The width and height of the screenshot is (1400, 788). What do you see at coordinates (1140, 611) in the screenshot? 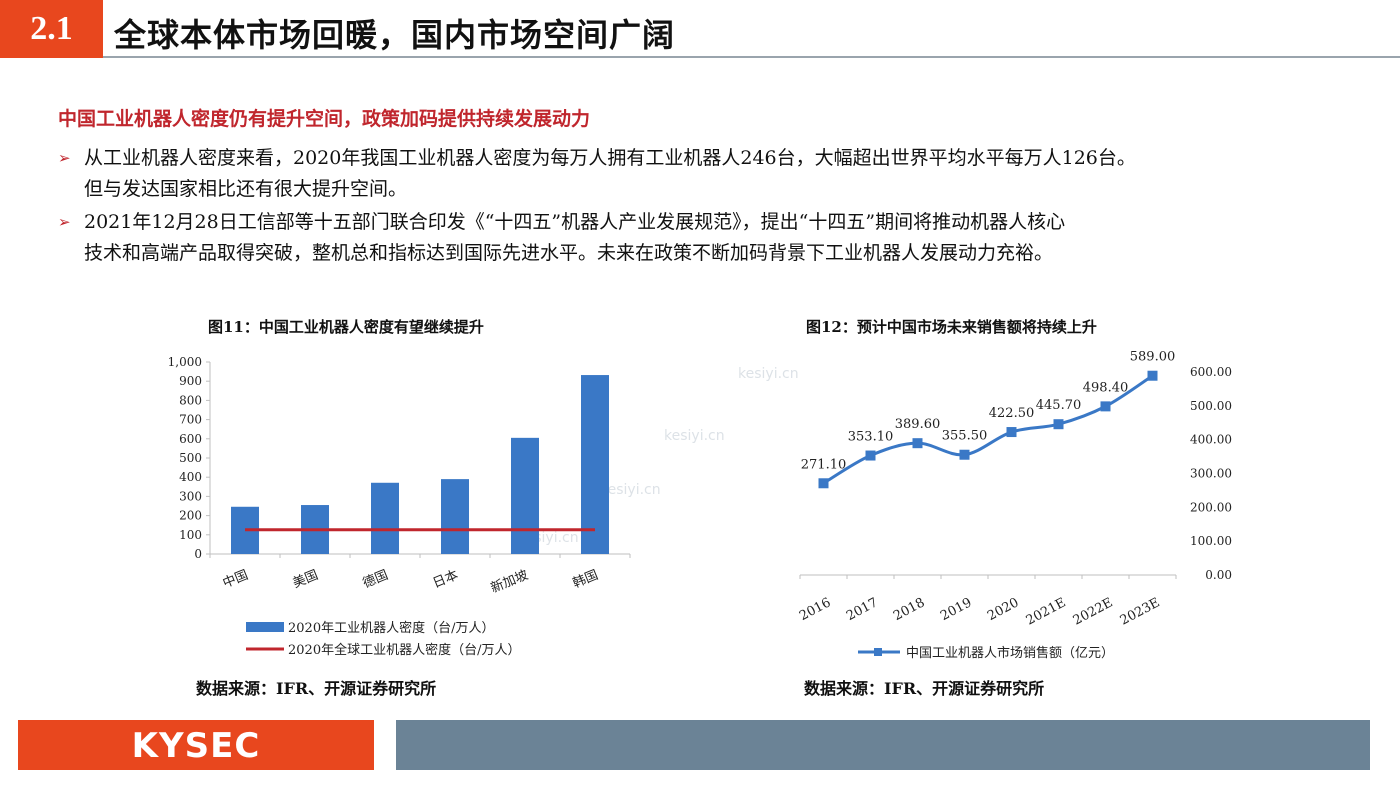
I see `x-tick-label: 2023E` at bounding box center [1140, 611].